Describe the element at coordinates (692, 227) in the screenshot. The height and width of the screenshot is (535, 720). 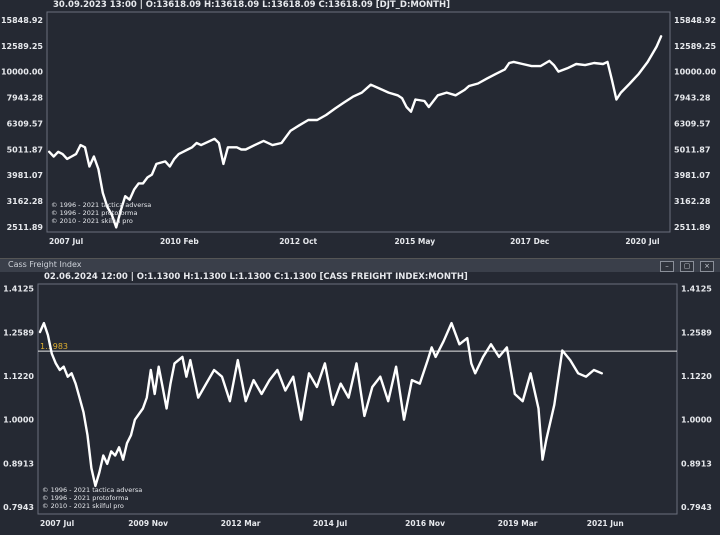
I see `y-tick-right: 2511.89` at that location.